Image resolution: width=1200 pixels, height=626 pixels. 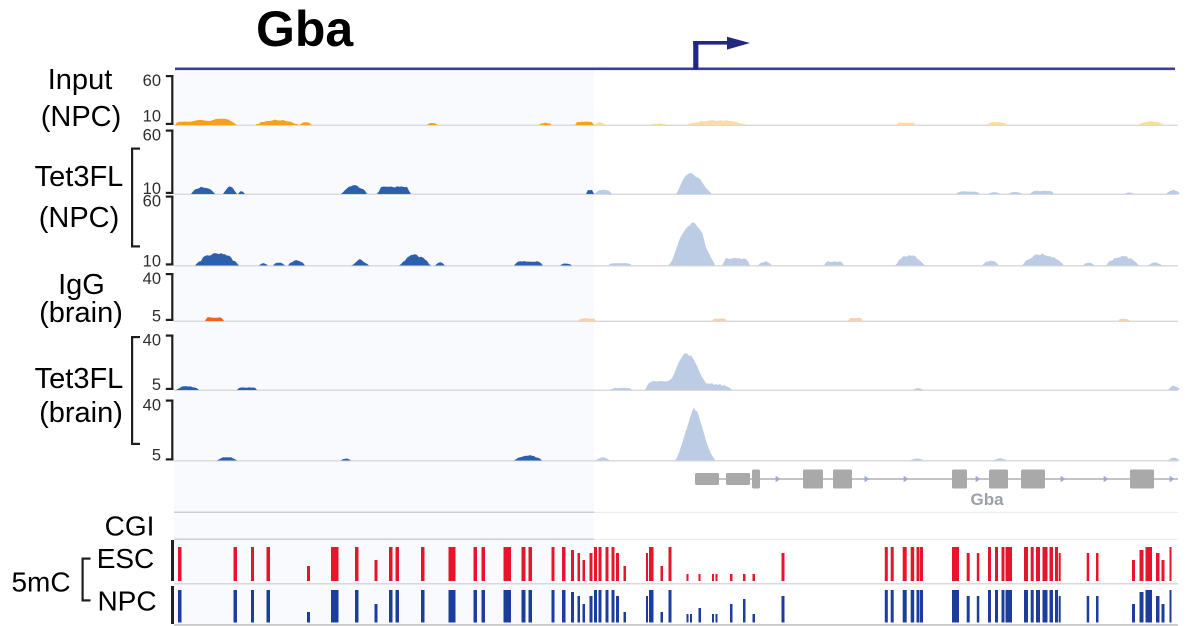 What do you see at coordinates (40, 582) in the screenshot?
I see `svg-text: 5mC` at bounding box center [40, 582].